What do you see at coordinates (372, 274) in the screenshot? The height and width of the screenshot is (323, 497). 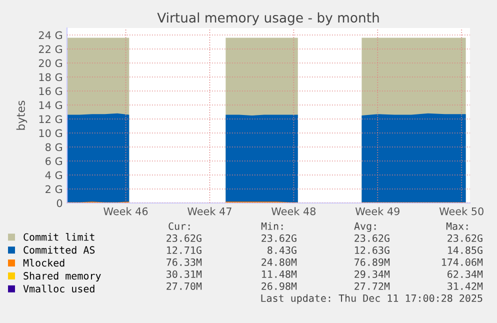 I see `text: 29.34M` at bounding box center [372, 274].